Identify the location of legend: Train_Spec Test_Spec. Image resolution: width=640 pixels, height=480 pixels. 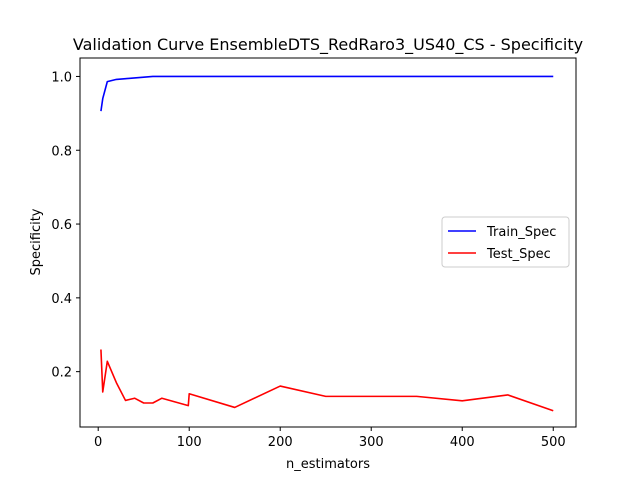
(505, 242).